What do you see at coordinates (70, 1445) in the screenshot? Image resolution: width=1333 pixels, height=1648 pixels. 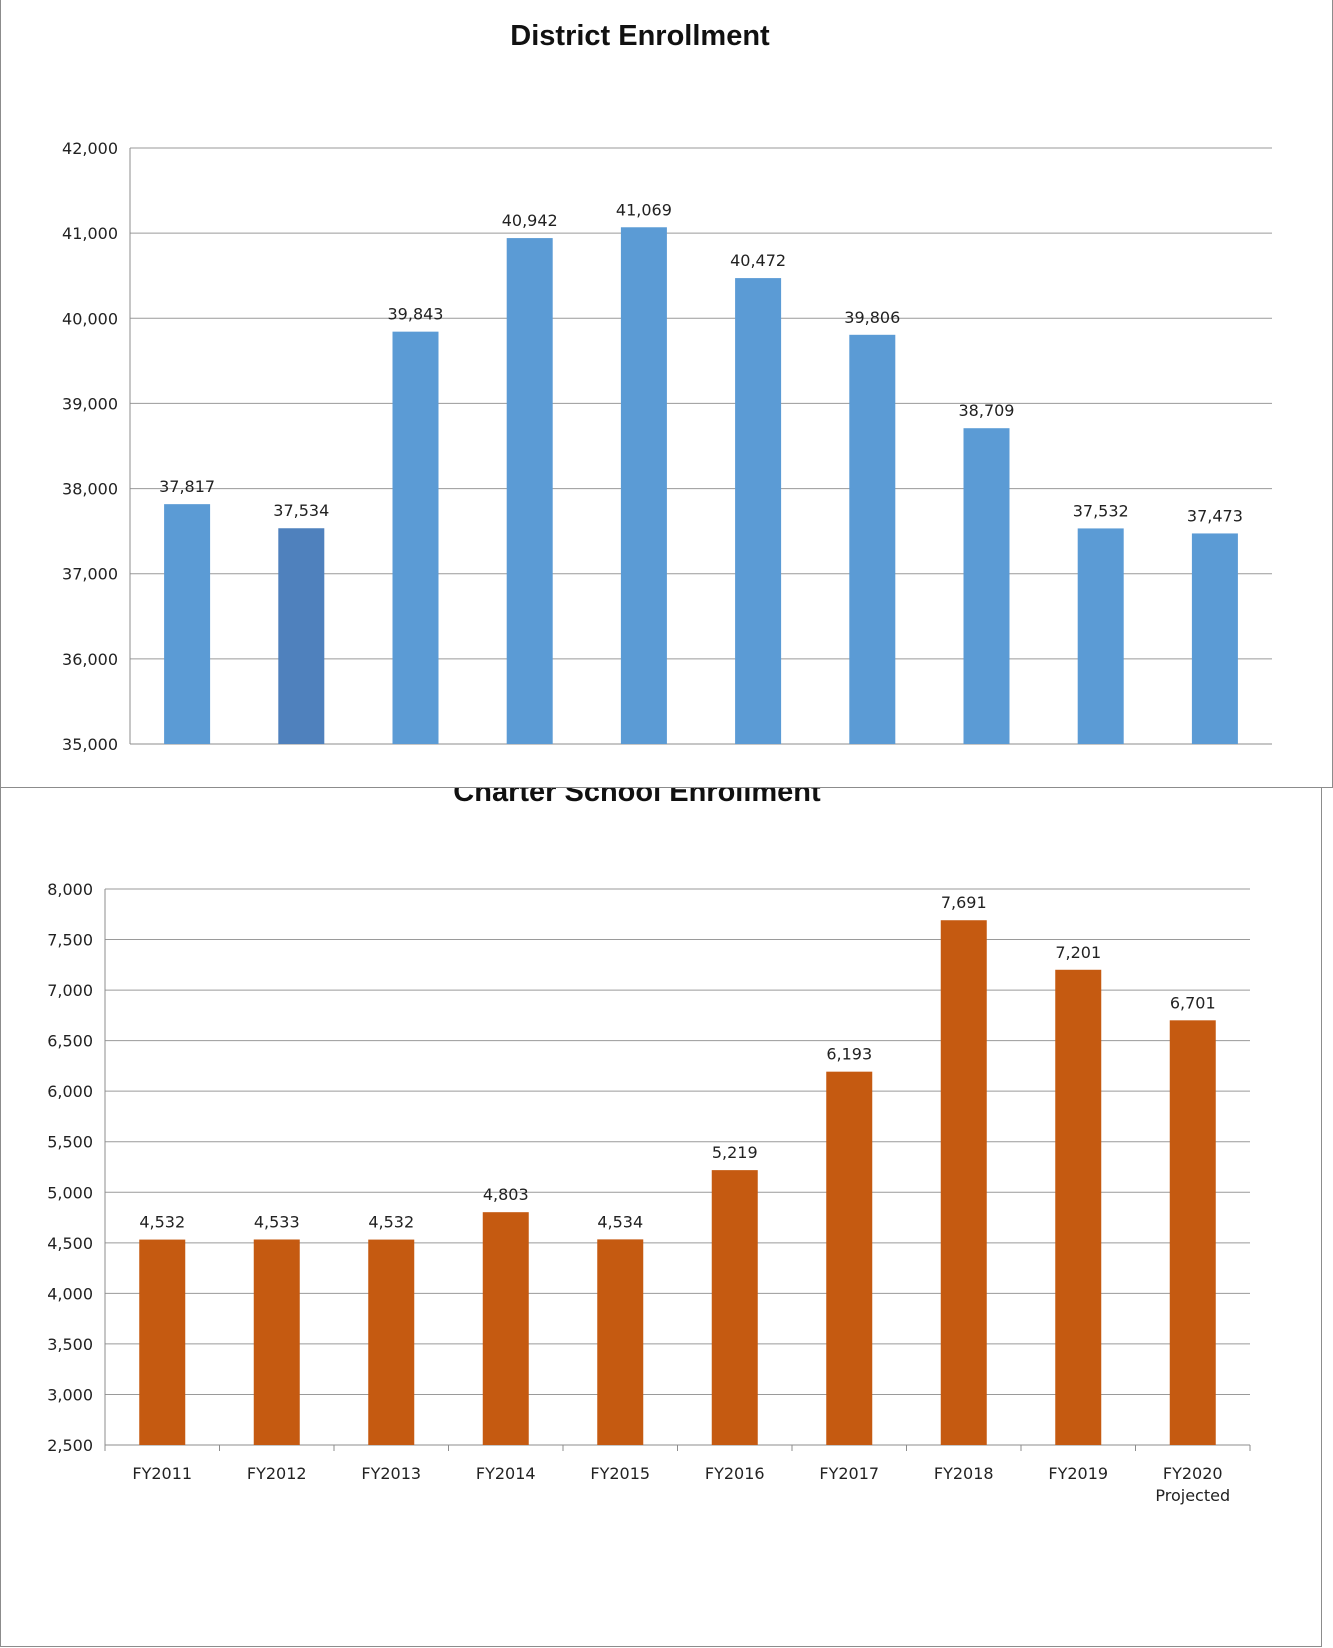 I see `charter-ytick-label: 2,500` at bounding box center [70, 1445].